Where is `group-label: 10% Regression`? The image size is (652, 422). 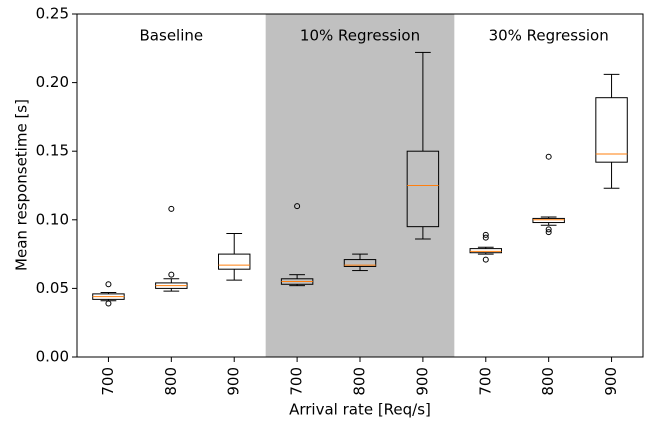
group-label: 10% Regression is located at coordinates (360, 36).